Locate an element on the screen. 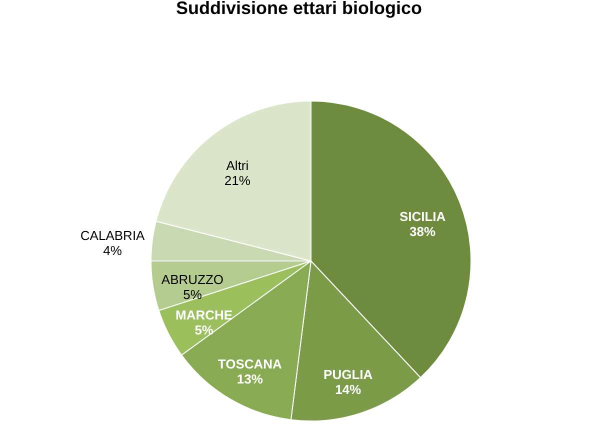  slice-label: ABRUZZO is located at coordinates (192, 279).